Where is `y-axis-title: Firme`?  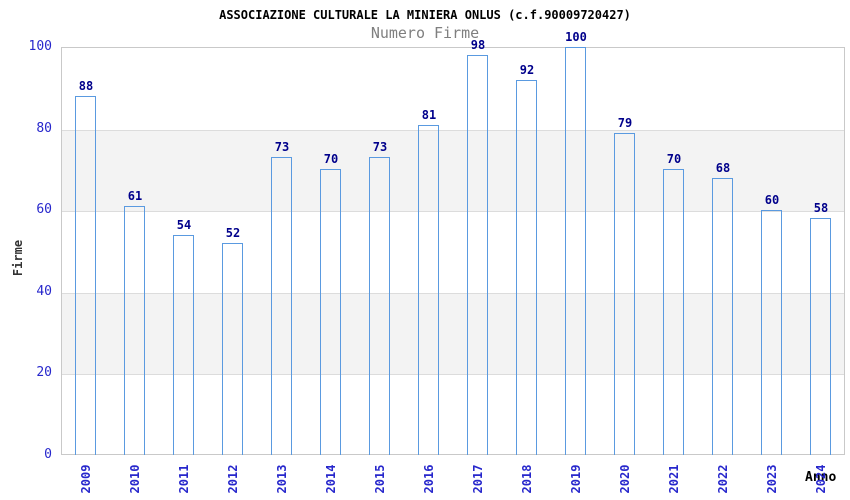
y-axis-title: Firme is located at coordinates (18, 258).